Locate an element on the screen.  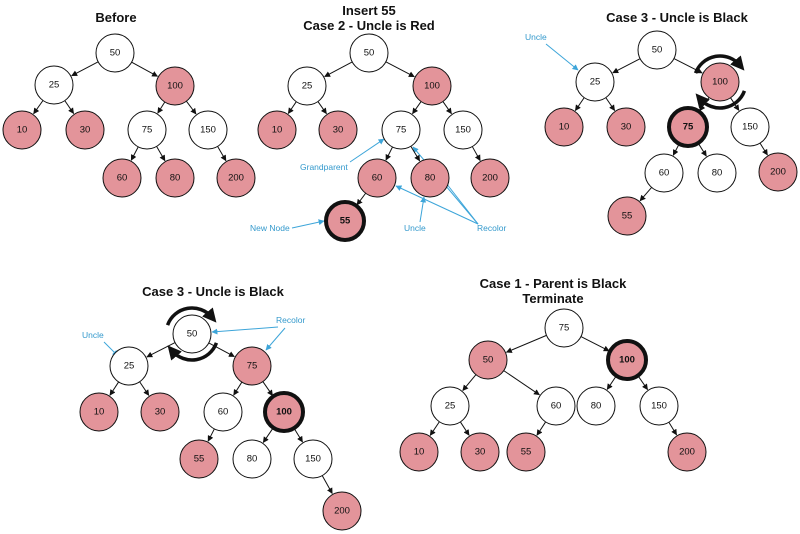
tree-node-55: 55 is located at coordinates (345, 221).